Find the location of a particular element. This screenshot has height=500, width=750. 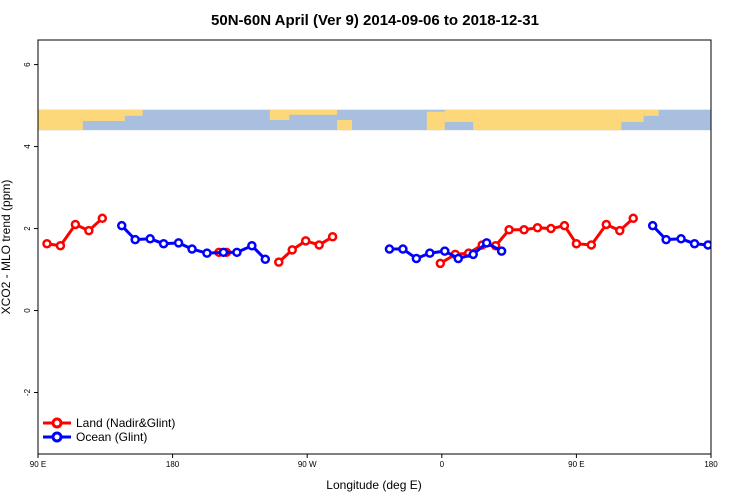

y-tick-label: 0 is located at coordinates (27, 310).